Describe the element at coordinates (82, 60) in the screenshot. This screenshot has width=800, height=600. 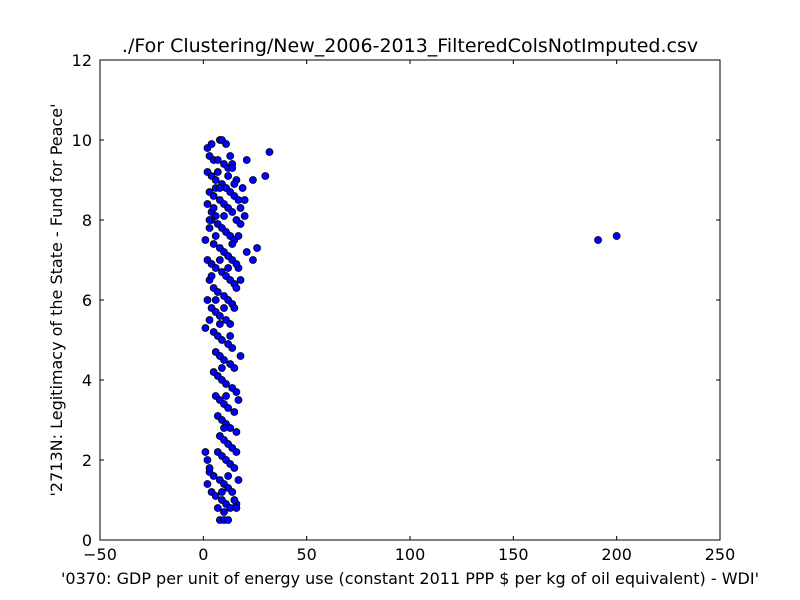
I see `y-tick-label: 12` at that location.